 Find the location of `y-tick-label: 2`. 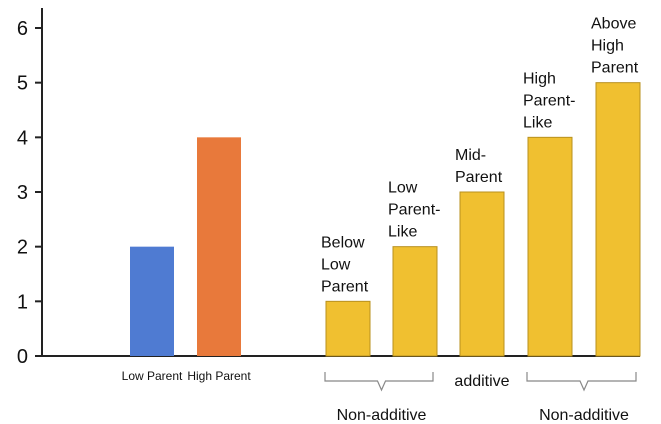

y-tick-label: 2 is located at coordinates (22, 248).